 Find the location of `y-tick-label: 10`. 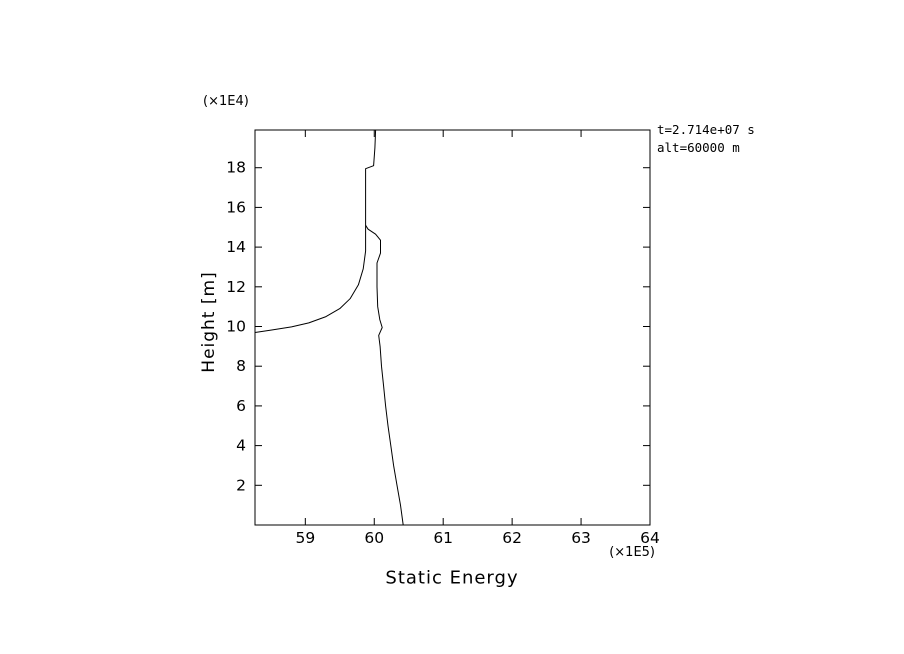

y-tick-label: 10 is located at coordinates (236, 327).